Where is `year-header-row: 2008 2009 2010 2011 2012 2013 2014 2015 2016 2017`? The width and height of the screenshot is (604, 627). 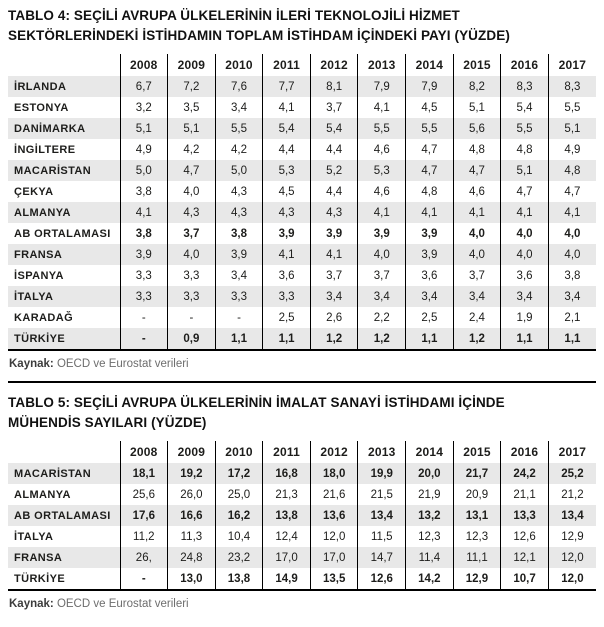
year-header-row: 2008 2009 2010 2011 2012 2013 2014 2015 2016 2017 is located at coordinates (302, 452).